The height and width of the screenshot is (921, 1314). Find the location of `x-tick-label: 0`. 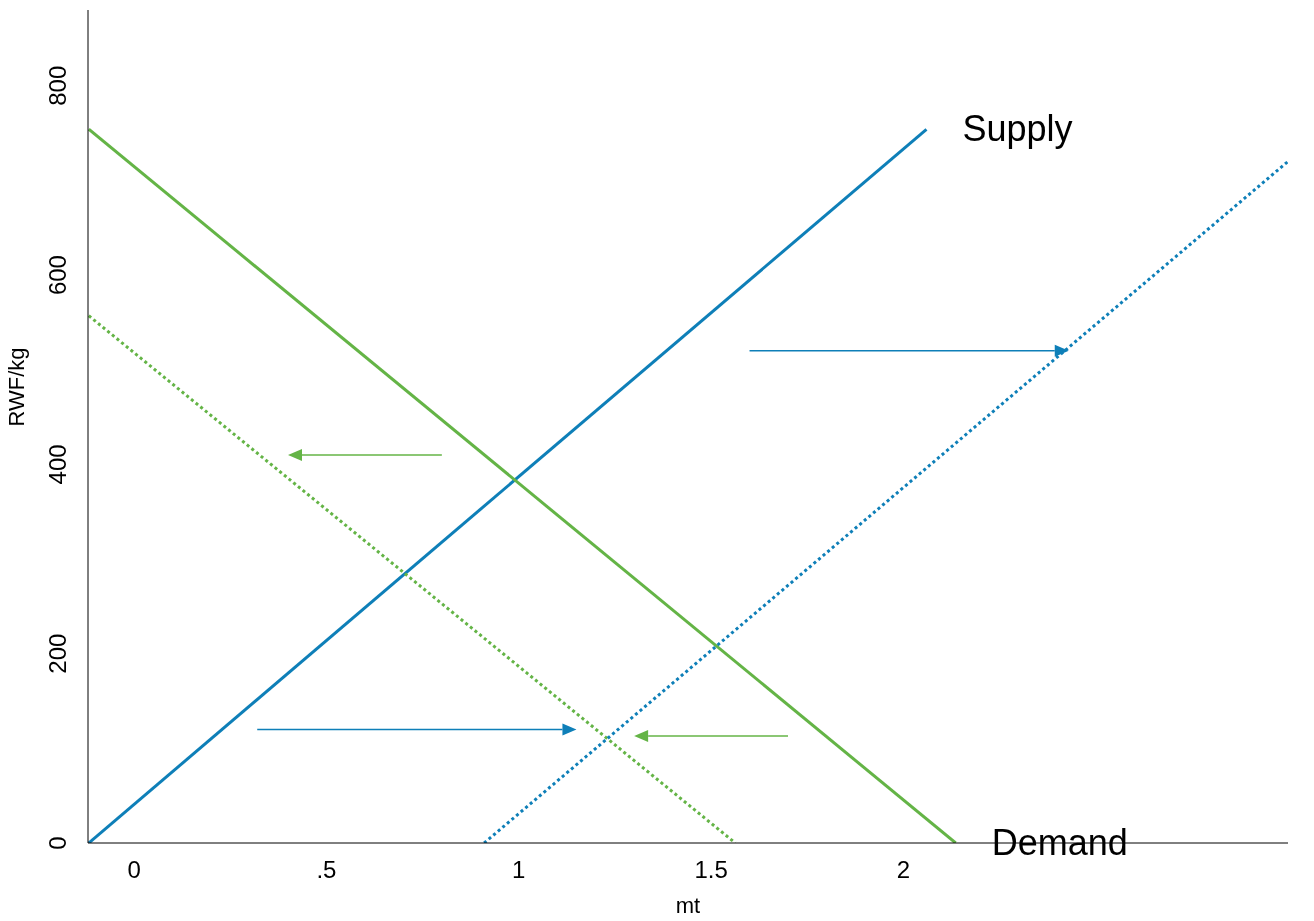

x-tick-label: 0 is located at coordinates (134, 870).